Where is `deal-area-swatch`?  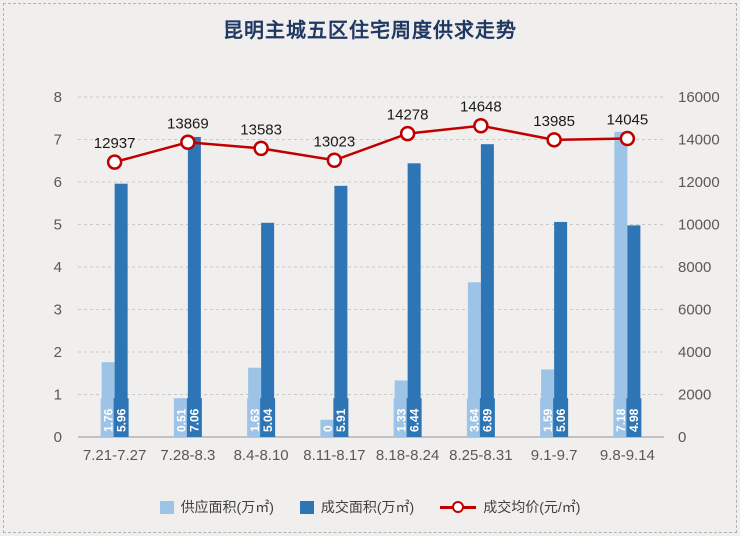 deal-area-swatch is located at coordinates (306, 507).